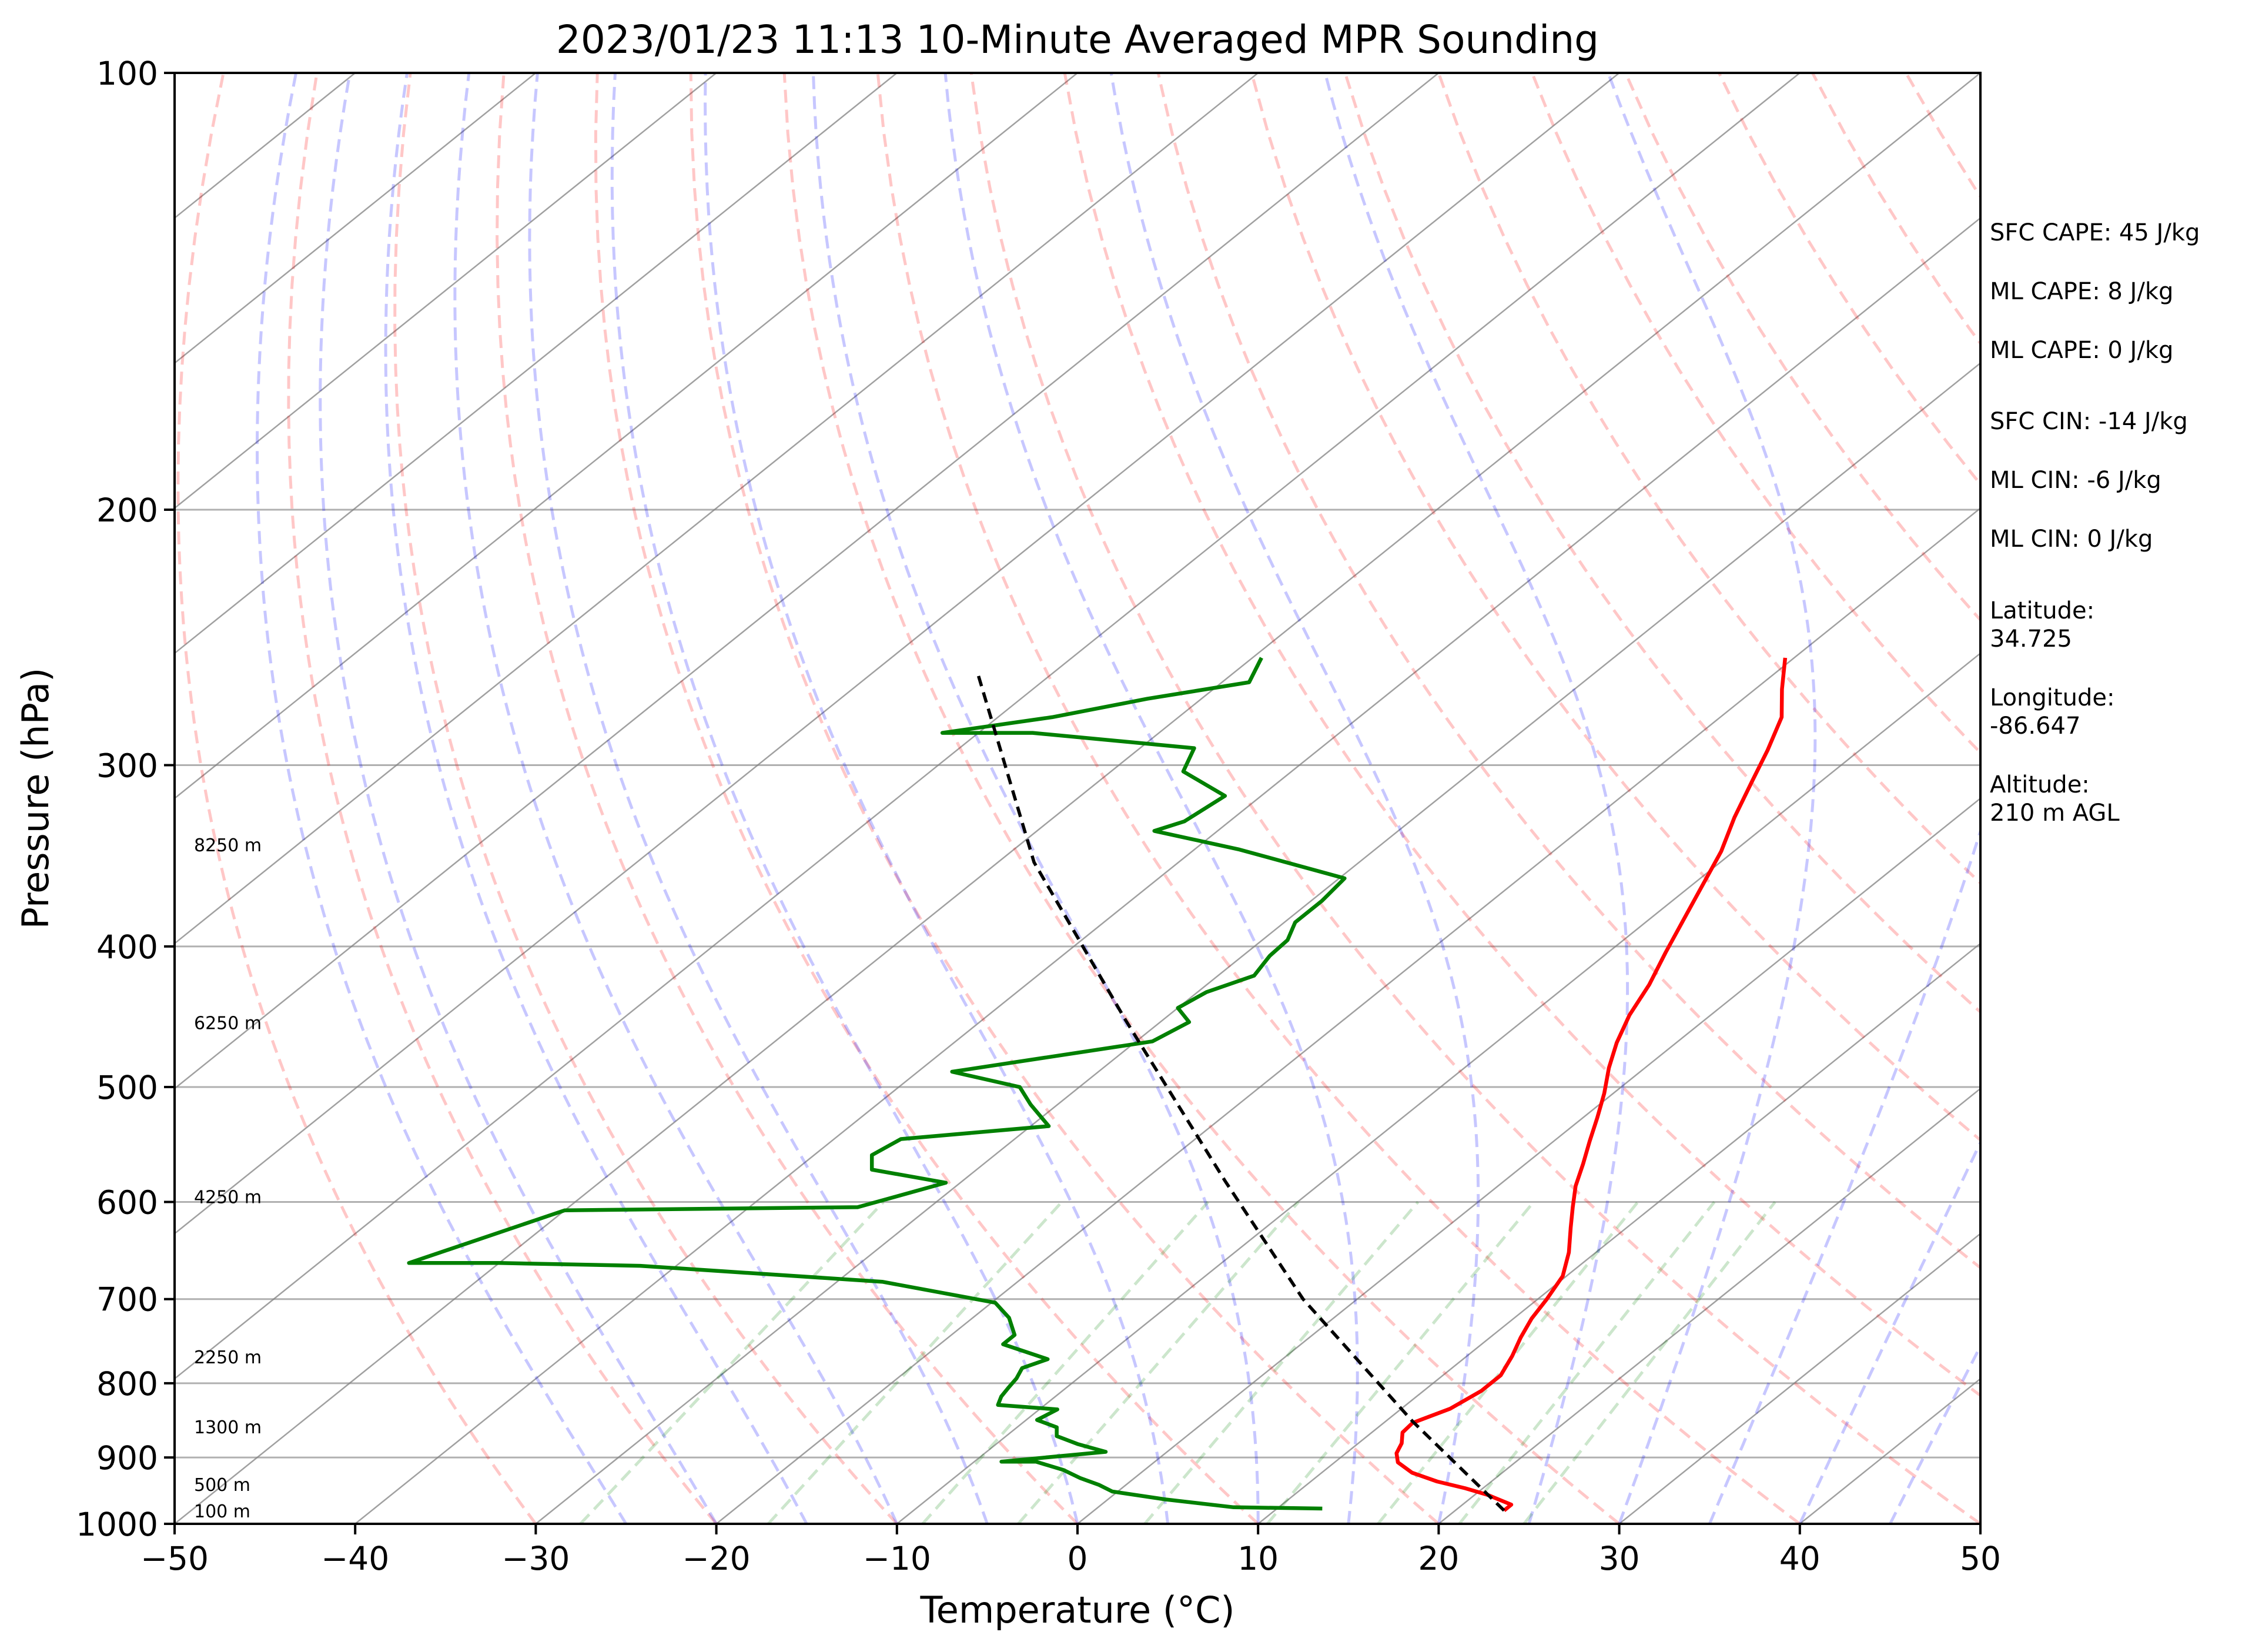 This screenshot has width=2242, height=1652. What do you see at coordinates (1076, 1610) in the screenshot?
I see `x-axis-label: Temperature (°C)` at bounding box center [1076, 1610].